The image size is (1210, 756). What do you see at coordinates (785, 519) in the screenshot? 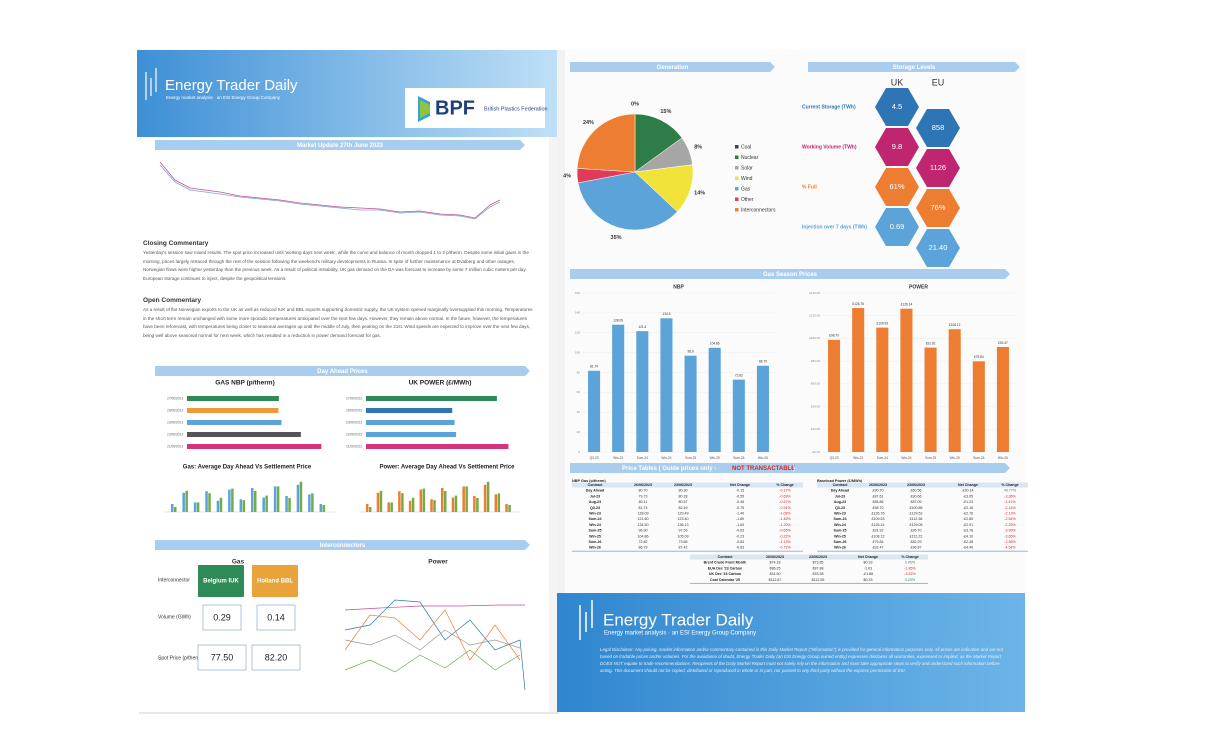
I see `table-cell: -1.46%` at bounding box center [785, 519].